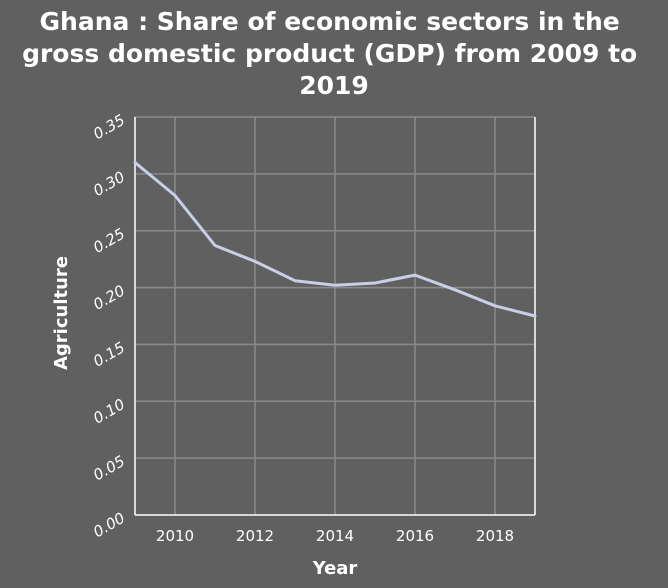  What do you see at coordinates (109, 354) in the screenshot?
I see `y-tick-label: 0.15` at bounding box center [109, 354].